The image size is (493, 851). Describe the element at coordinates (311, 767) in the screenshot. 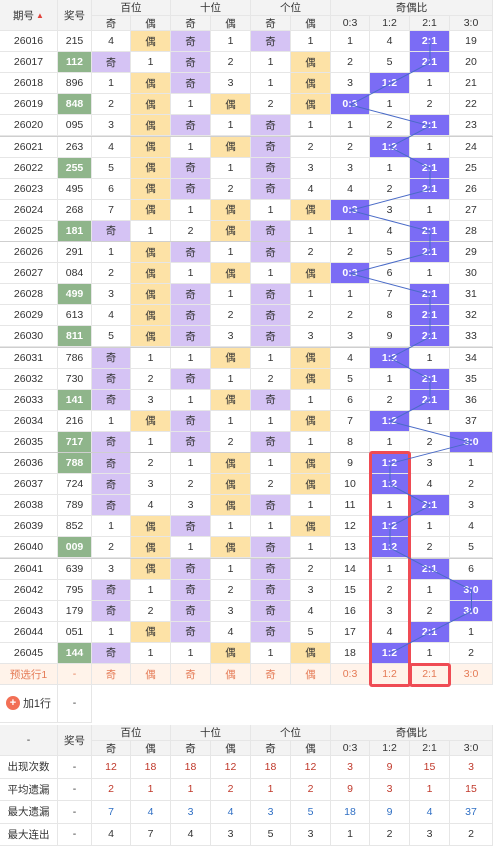

I see `stat-value: 12` at that location.